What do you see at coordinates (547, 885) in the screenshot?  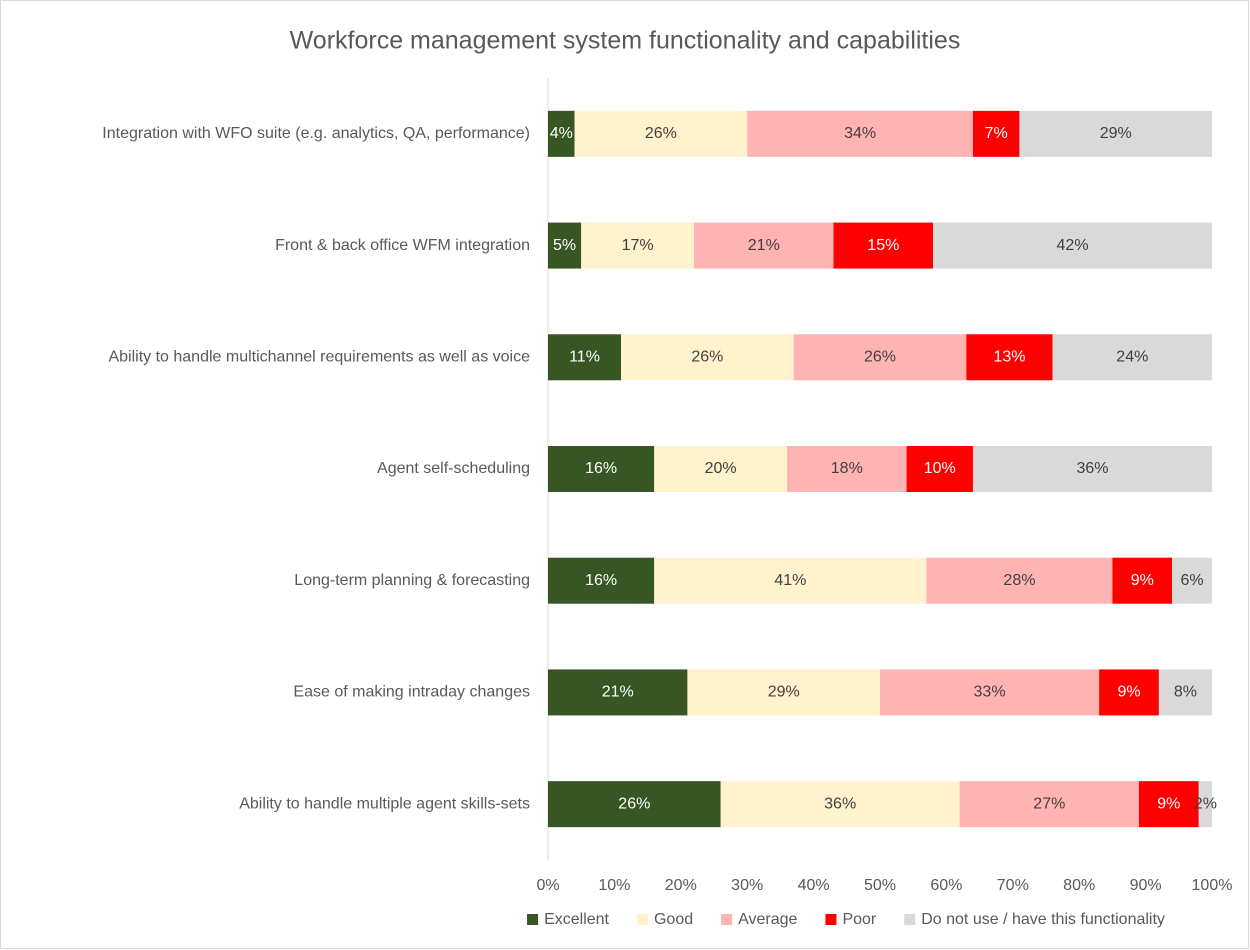 I see `x-tick-label: 0%` at bounding box center [547, 885].